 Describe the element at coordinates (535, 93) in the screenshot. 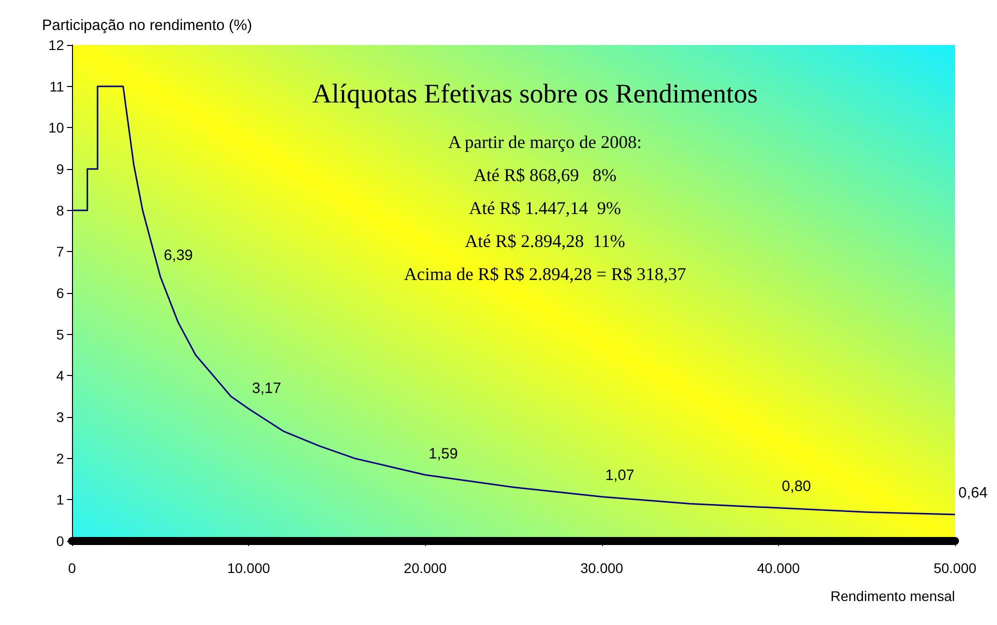

I see `text: Alíquotas Efetivas sobre os Rendimentos` at that location.